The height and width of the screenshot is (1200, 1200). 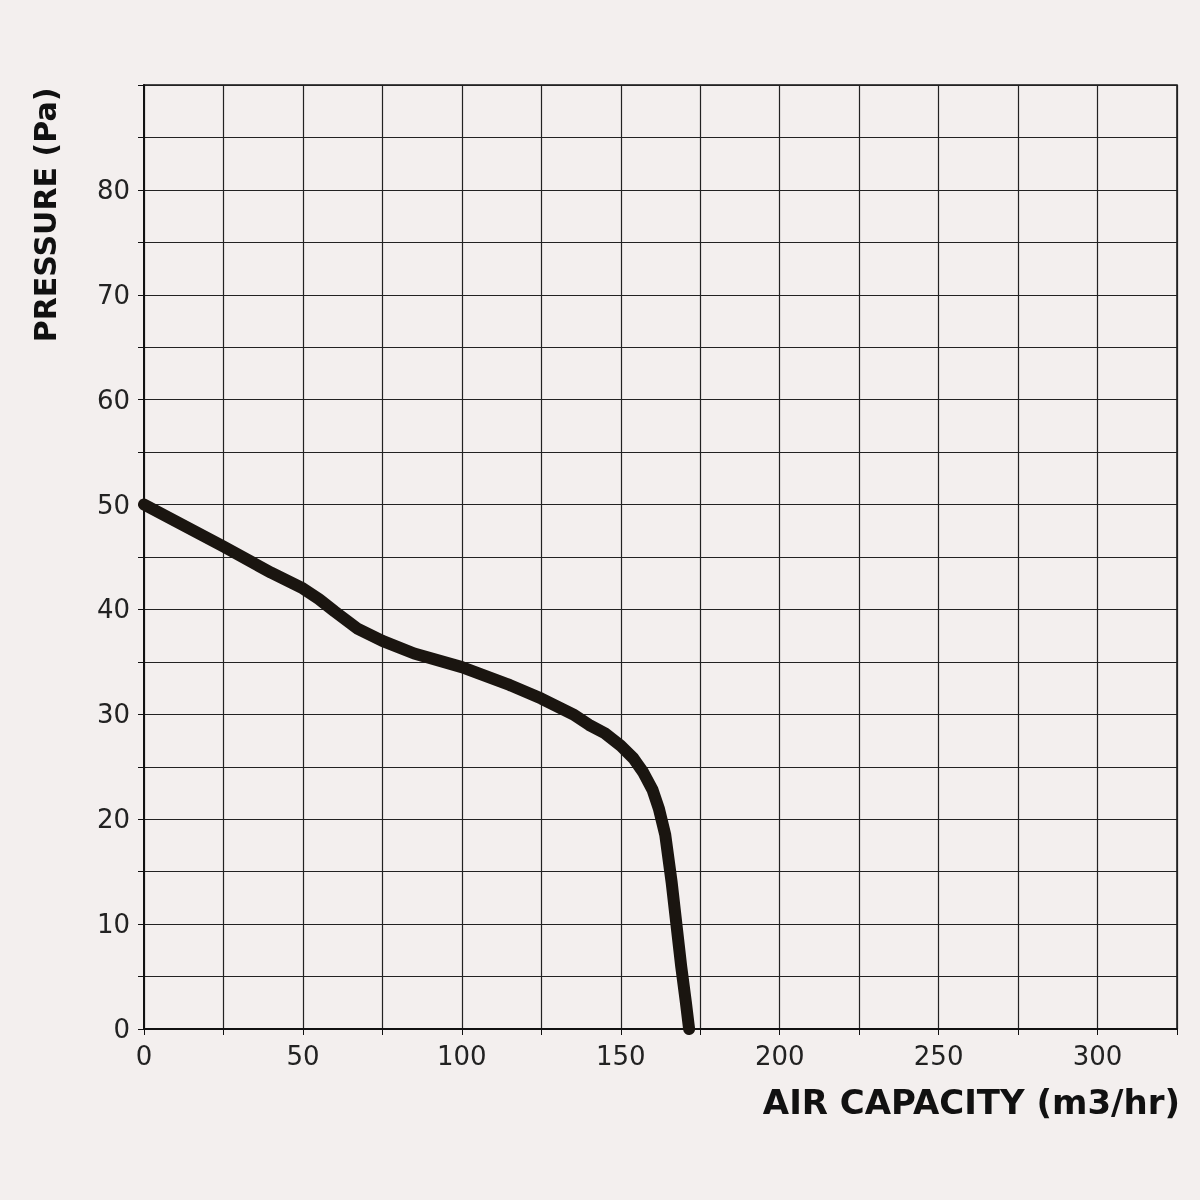 What do you see at coordinates (971, 1102) in the screenshot?
I see `x-axis-title: AIR CAPACITY (m3/hr)` at bounding box center [971, 1102].